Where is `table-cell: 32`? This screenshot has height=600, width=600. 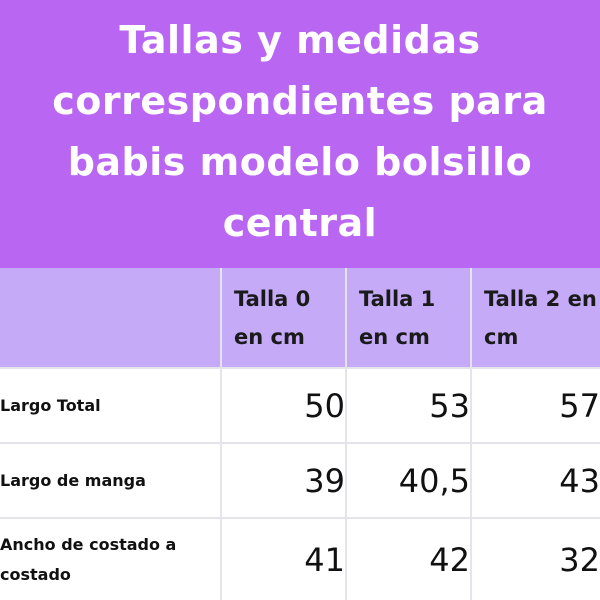 table-cell: 32 is located at coordinates (535, 558).